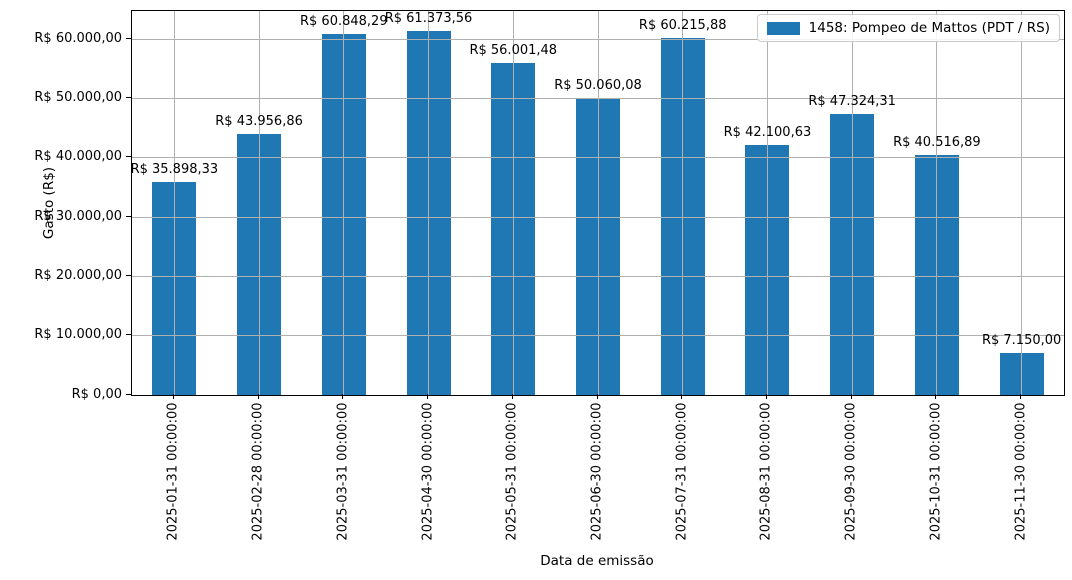  What do you see at coordinates (258, 471) in the screenshot?
I see `x-tick-label: 2025-02-28 00:00:00` at bounding box center [258, 471].